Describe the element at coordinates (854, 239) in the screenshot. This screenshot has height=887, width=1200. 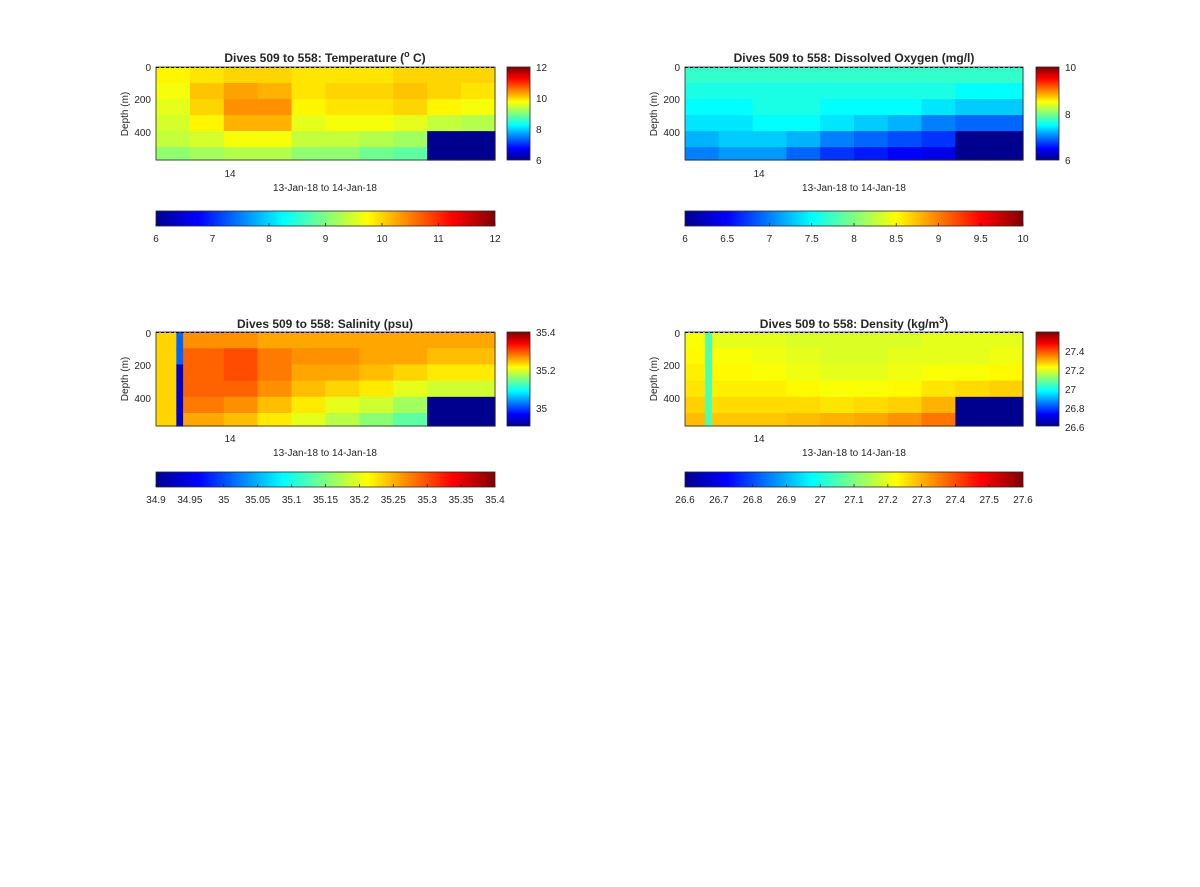
I see `colorbar-tick-label: 8` at that location.